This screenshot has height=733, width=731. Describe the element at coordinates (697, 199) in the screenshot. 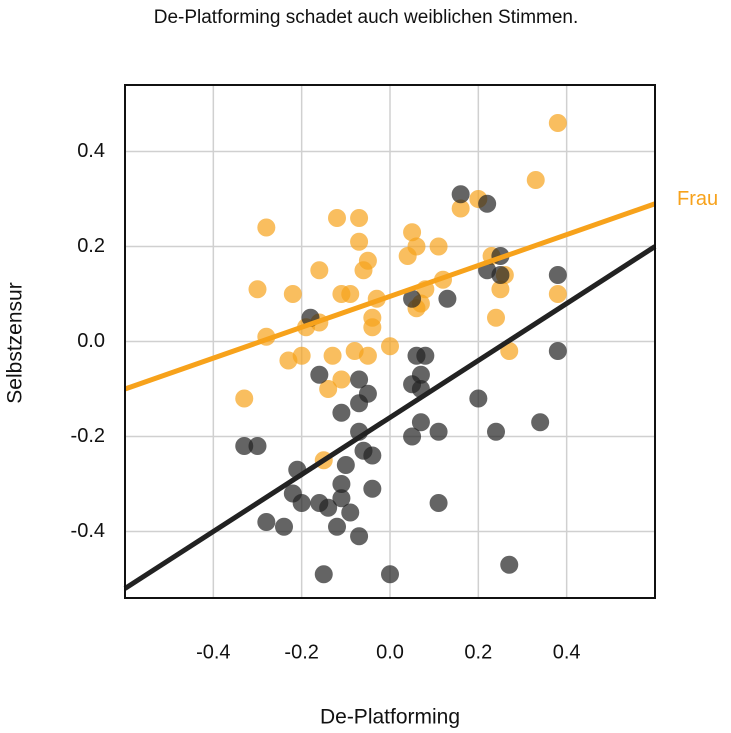

I see `series-label: Frau` at that location.